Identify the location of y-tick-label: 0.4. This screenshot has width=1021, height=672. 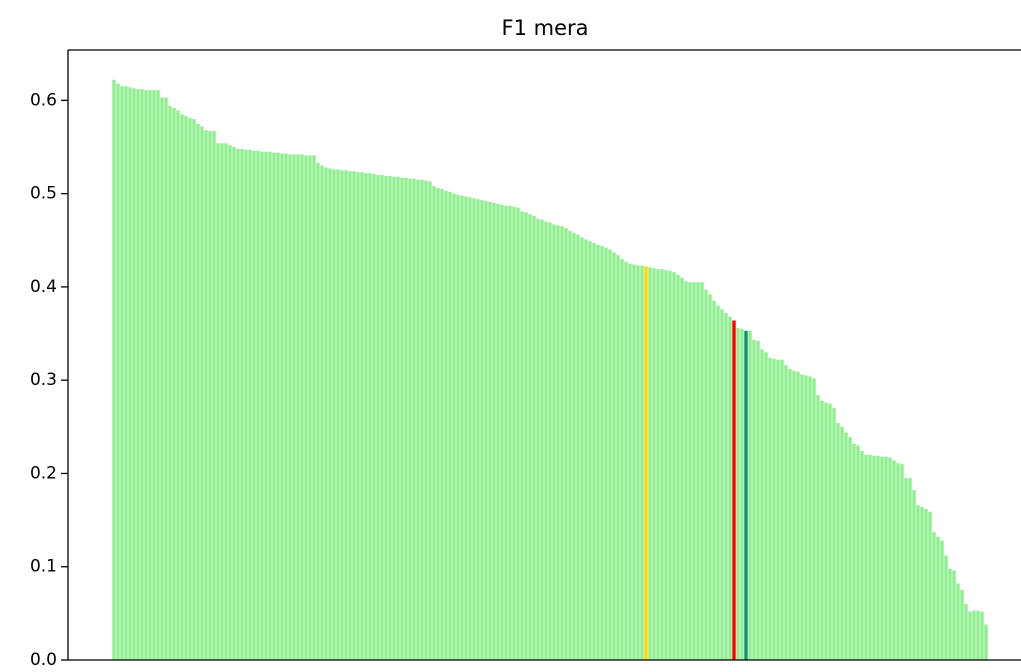
(43, 287).